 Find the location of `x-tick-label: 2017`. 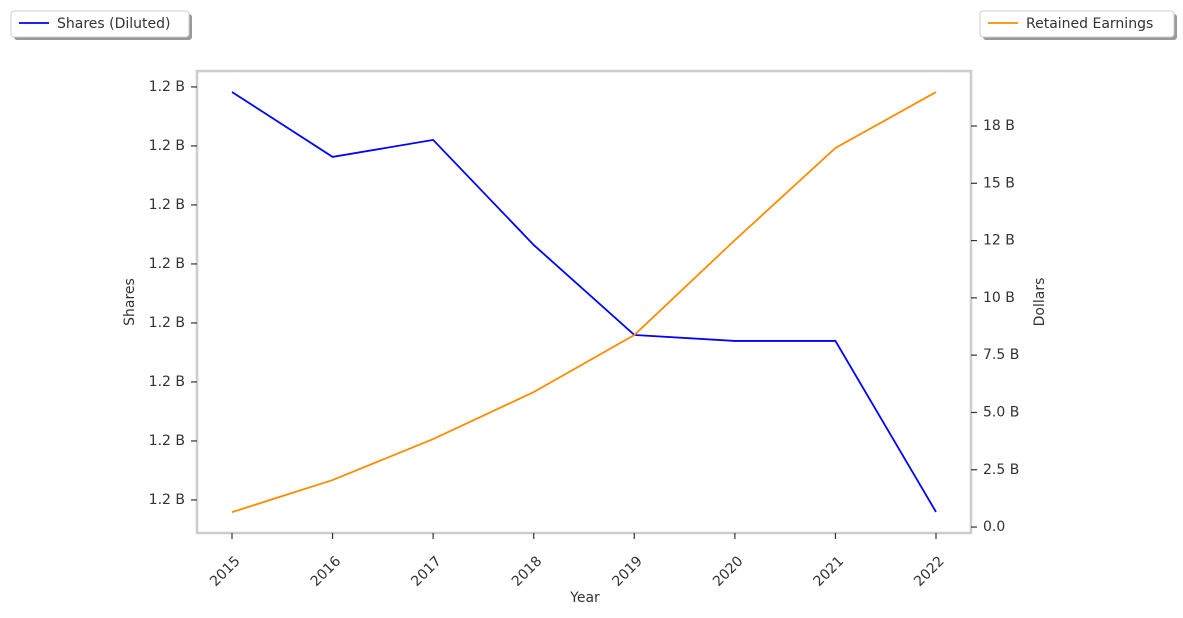

x-tick-label: 2017 is located at coordinates (426, 571).